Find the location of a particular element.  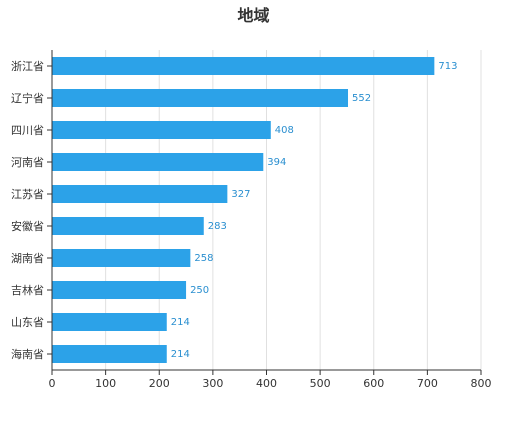

data-label: 250 is located at coordinates (199, 290).